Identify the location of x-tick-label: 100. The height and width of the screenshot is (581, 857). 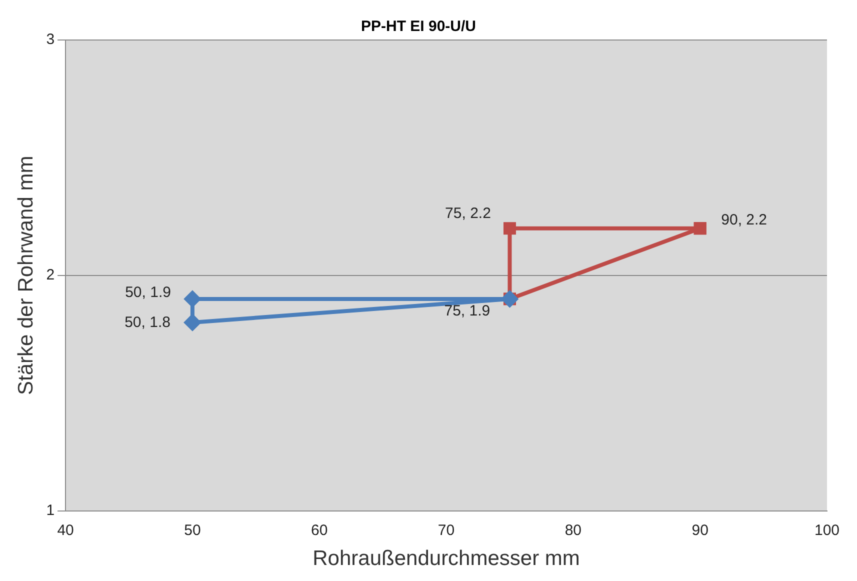
(827, 530).